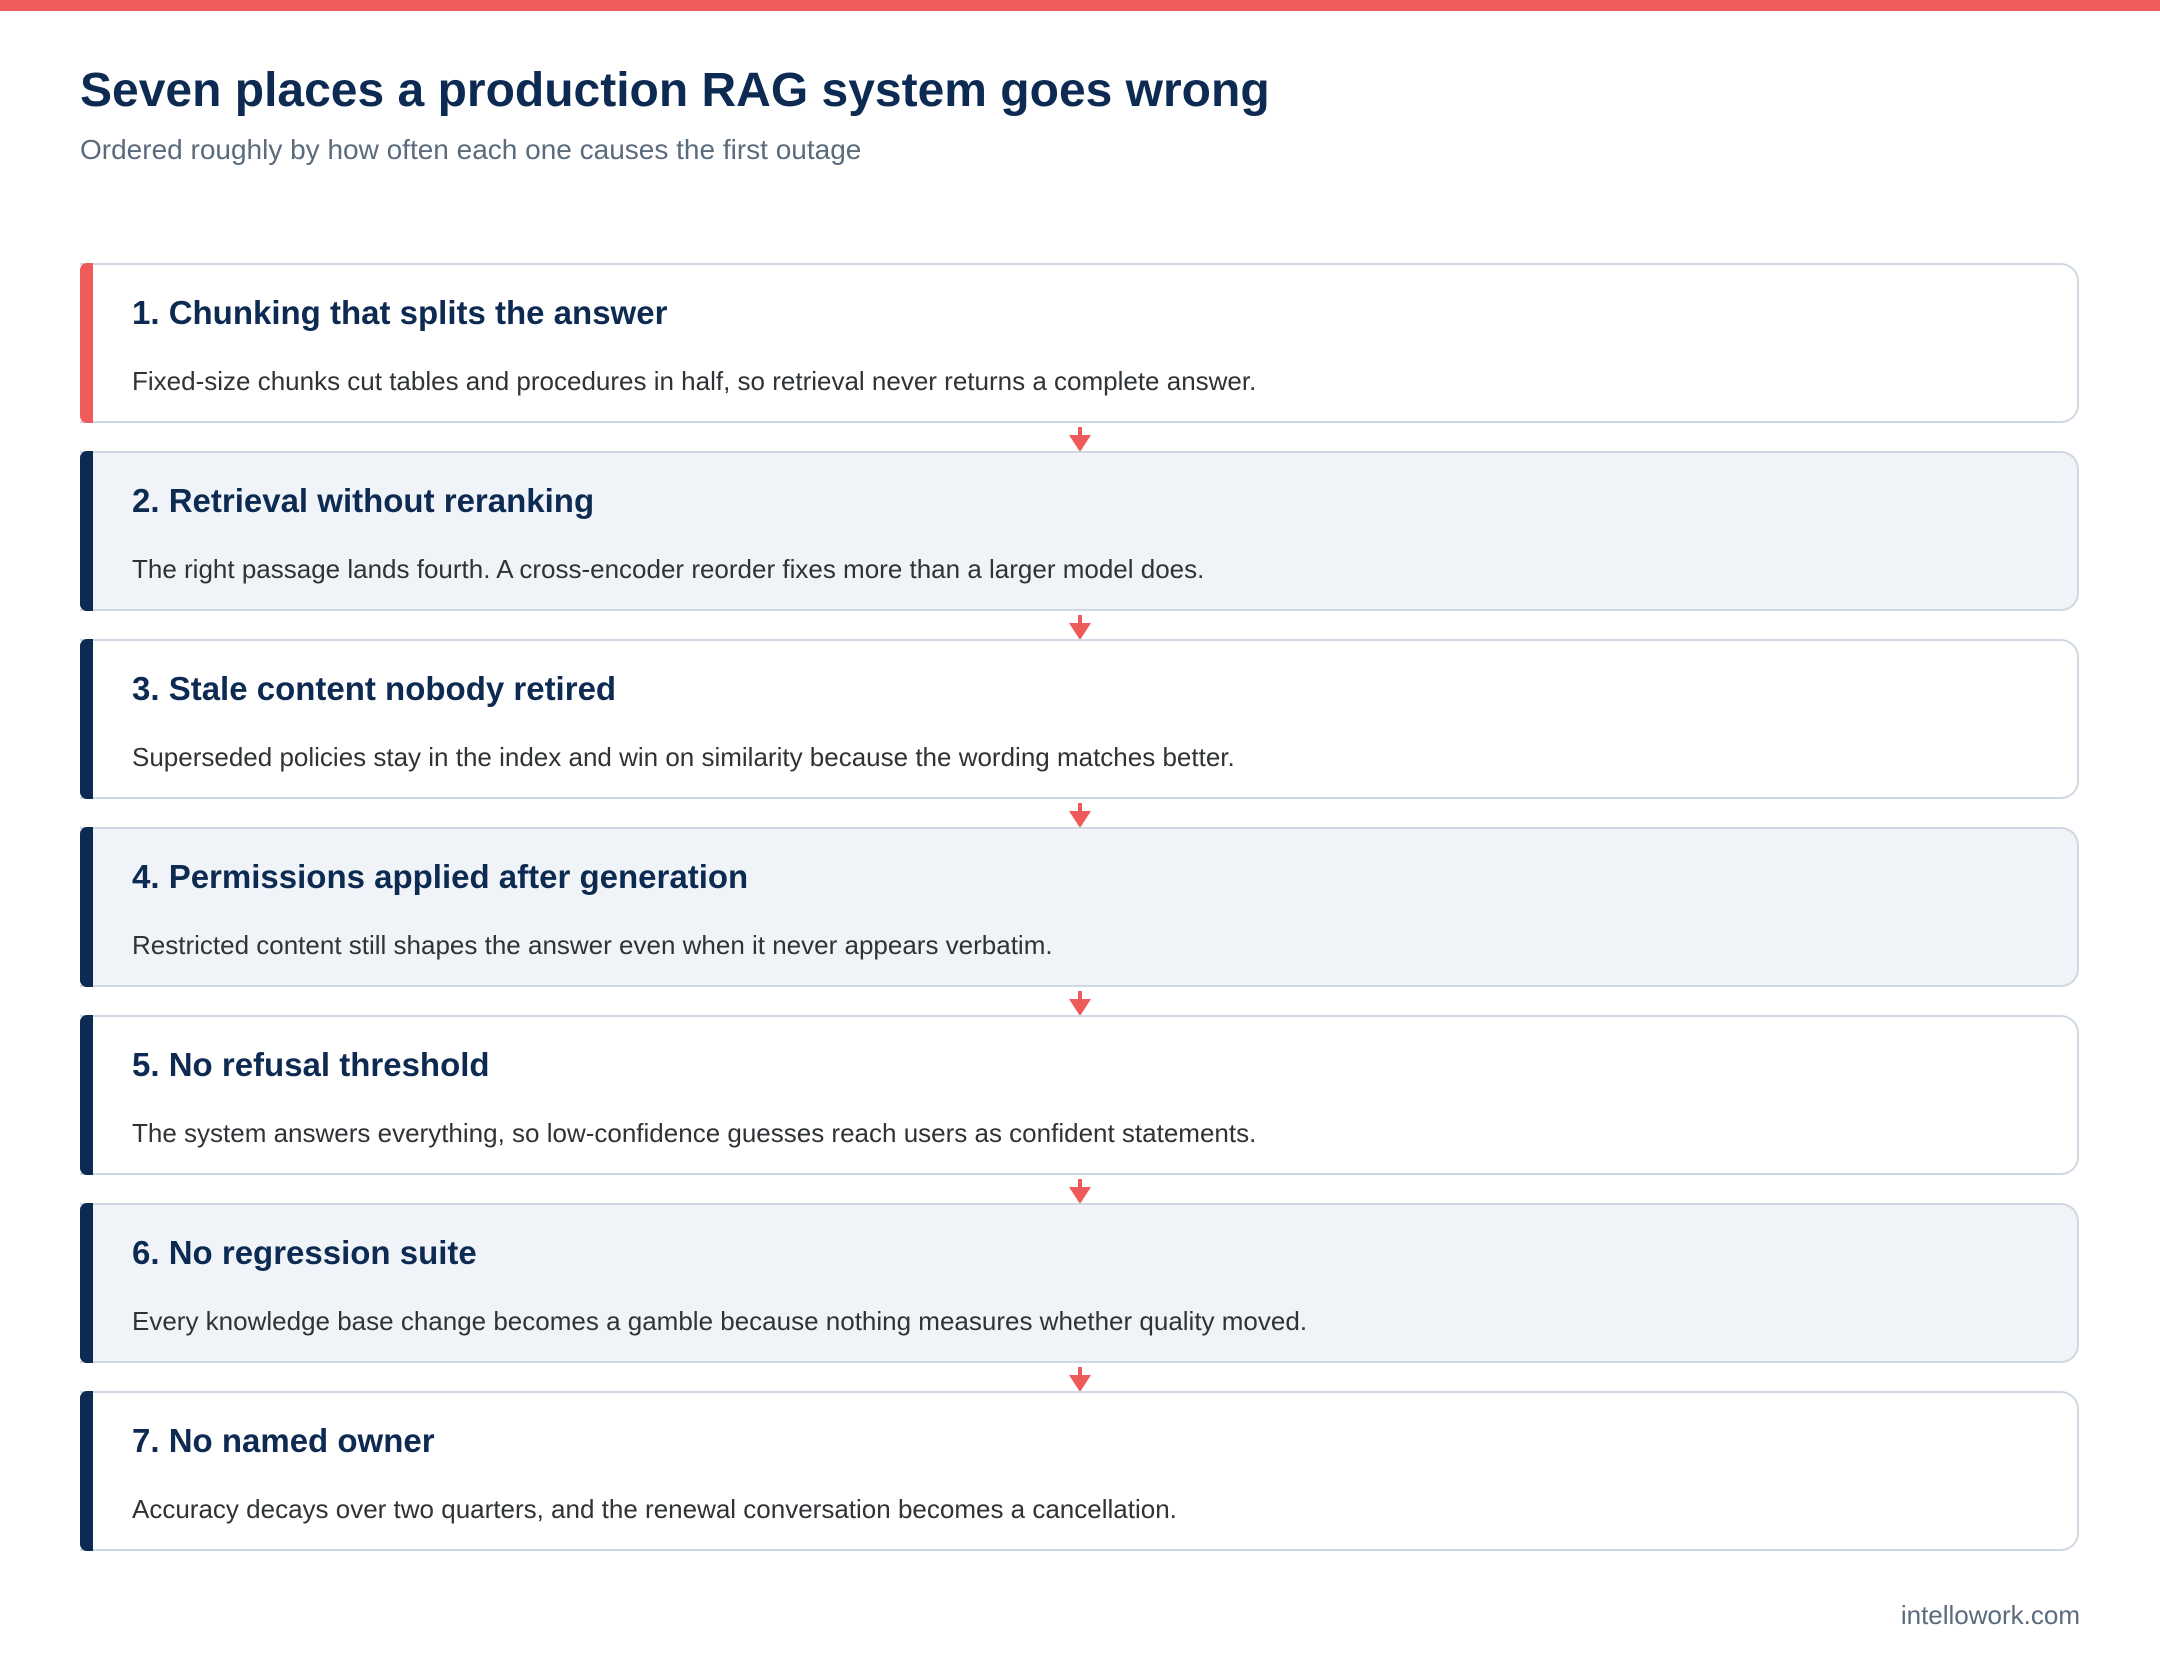  Describe the element at coordinates (363, 500) in the screenshot. I see `step-title: 2. Retrieval without reranking` at that location.